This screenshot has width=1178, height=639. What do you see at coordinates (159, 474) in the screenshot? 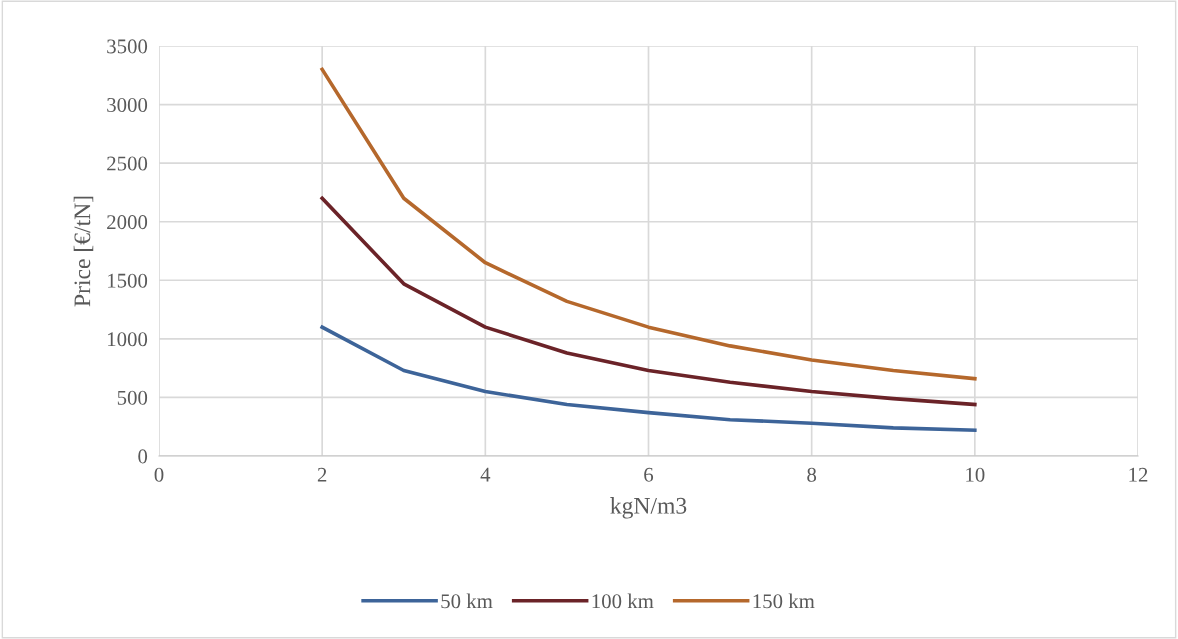
I see `x-tick-label: 0` at bounding box center [159, 474].